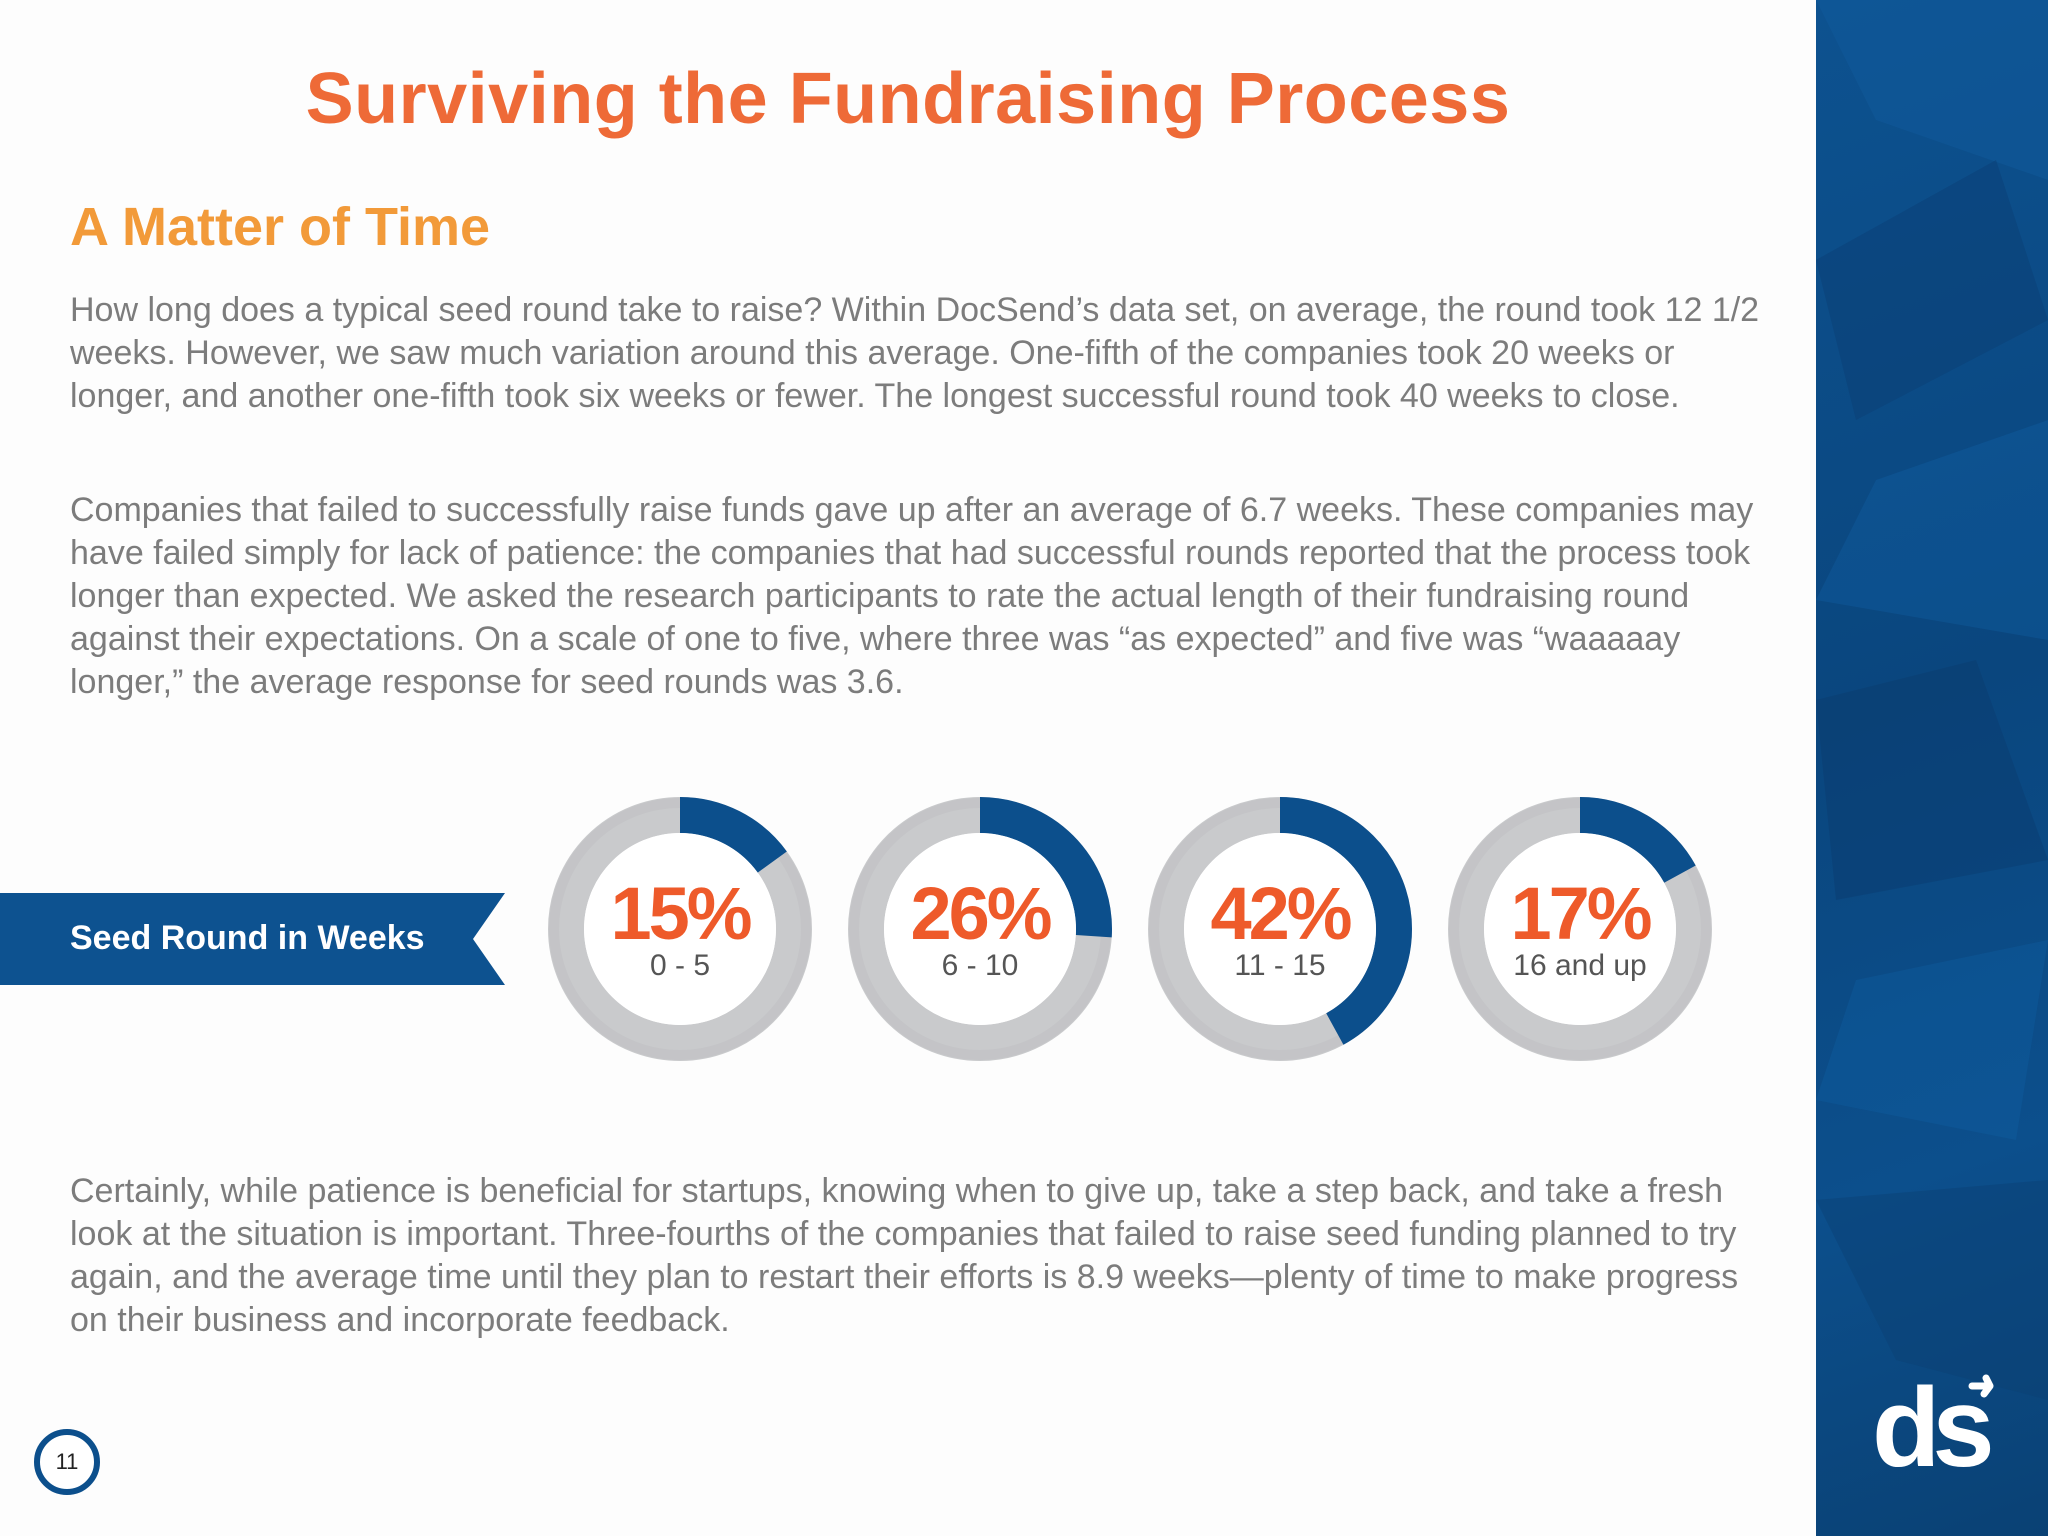 Image resolution: width=2048 pixels, height=1536 pixels. I want to click on donut-chart: 26% 6 - 10, so click(980, 929).